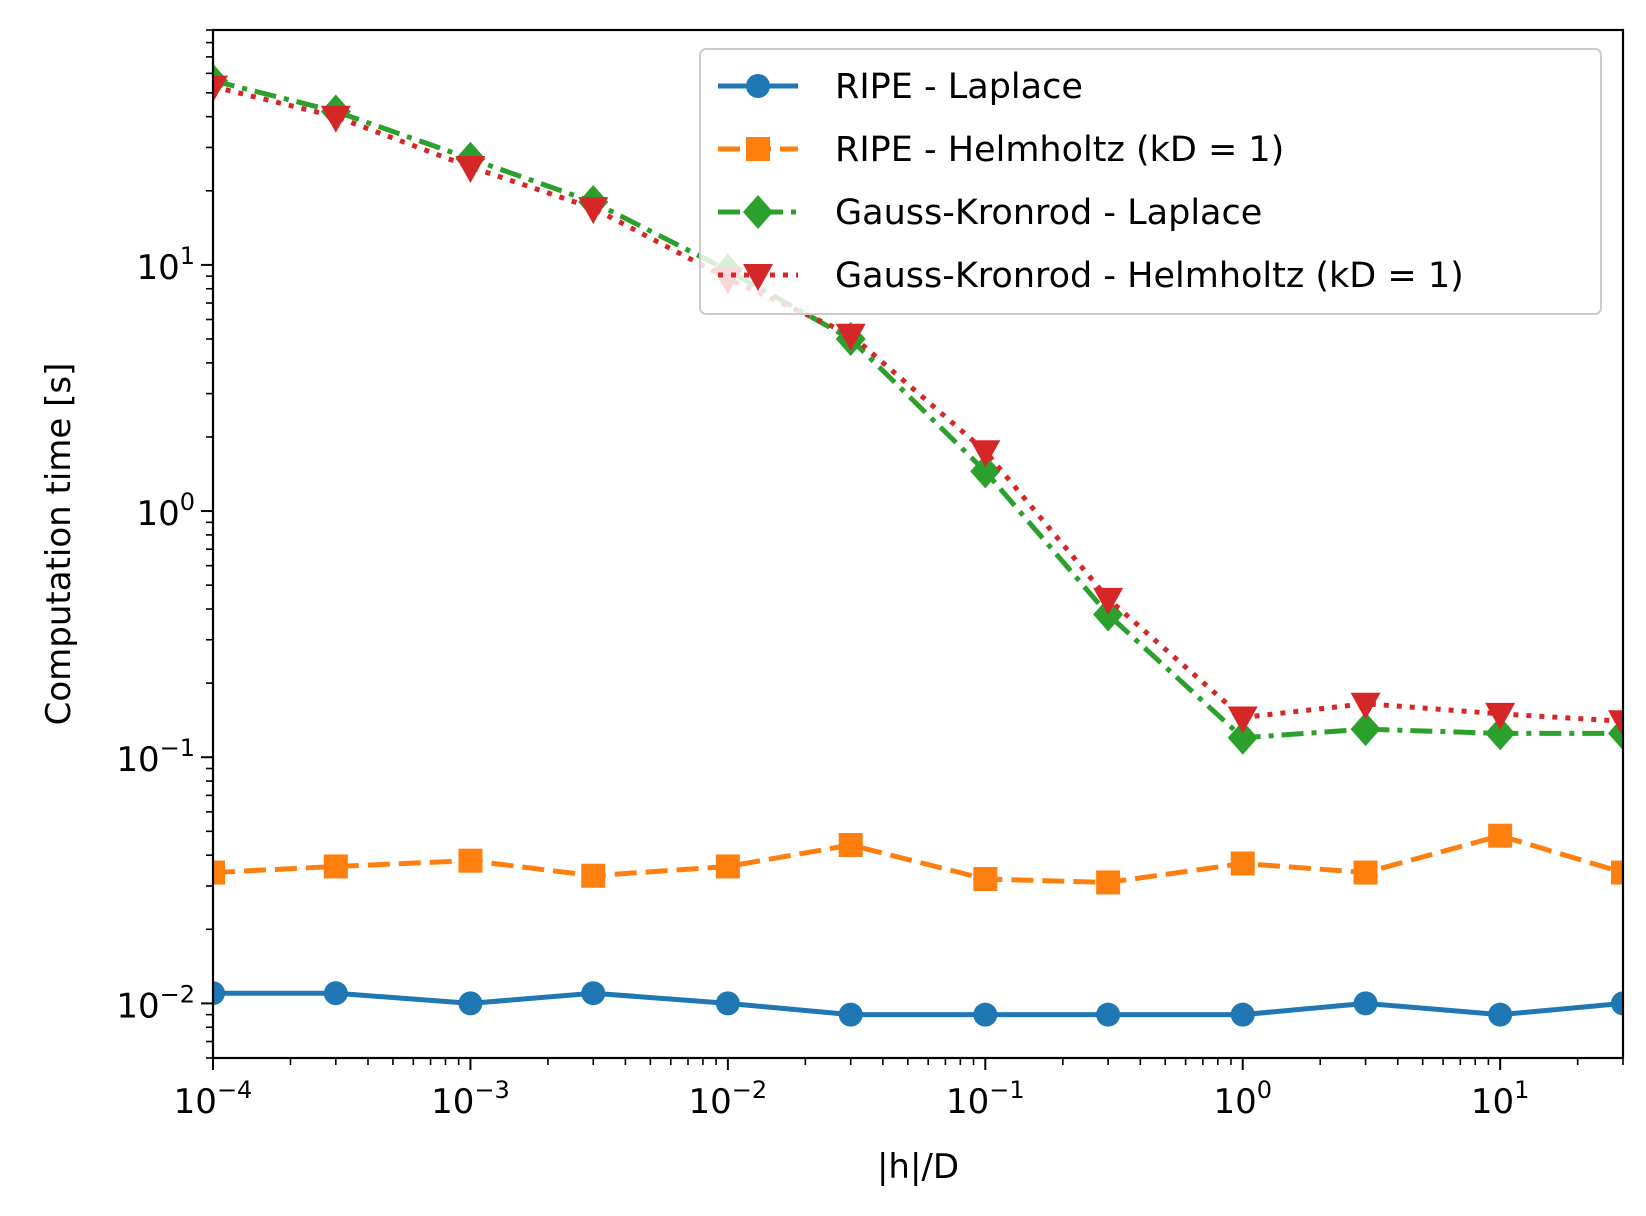 This screenshot has width=1646, height=1216. What do you see at coordinates (1242, 1099) in the screenshot?
I see `x-tick-label: 10⁰` at bounding box center [1242, 1099].